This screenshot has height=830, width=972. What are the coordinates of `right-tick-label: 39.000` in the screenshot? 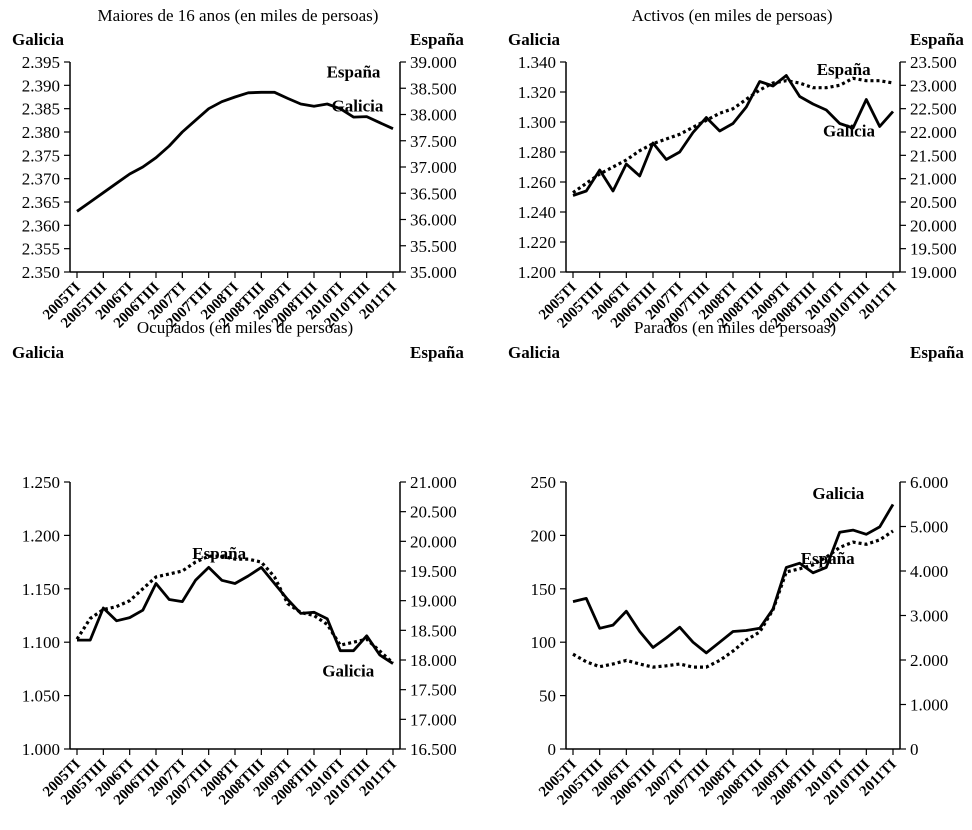 It's located at (433, 62).